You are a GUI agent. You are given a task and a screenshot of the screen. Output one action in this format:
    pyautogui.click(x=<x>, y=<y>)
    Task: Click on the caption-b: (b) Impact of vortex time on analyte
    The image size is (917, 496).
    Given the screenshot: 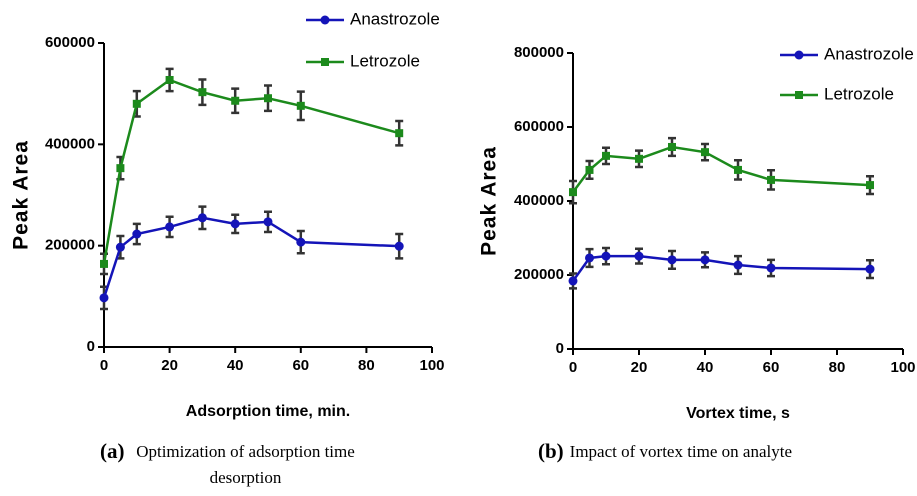 What is the action you would take?
    pyautogui.click(x=665, y=452)
    